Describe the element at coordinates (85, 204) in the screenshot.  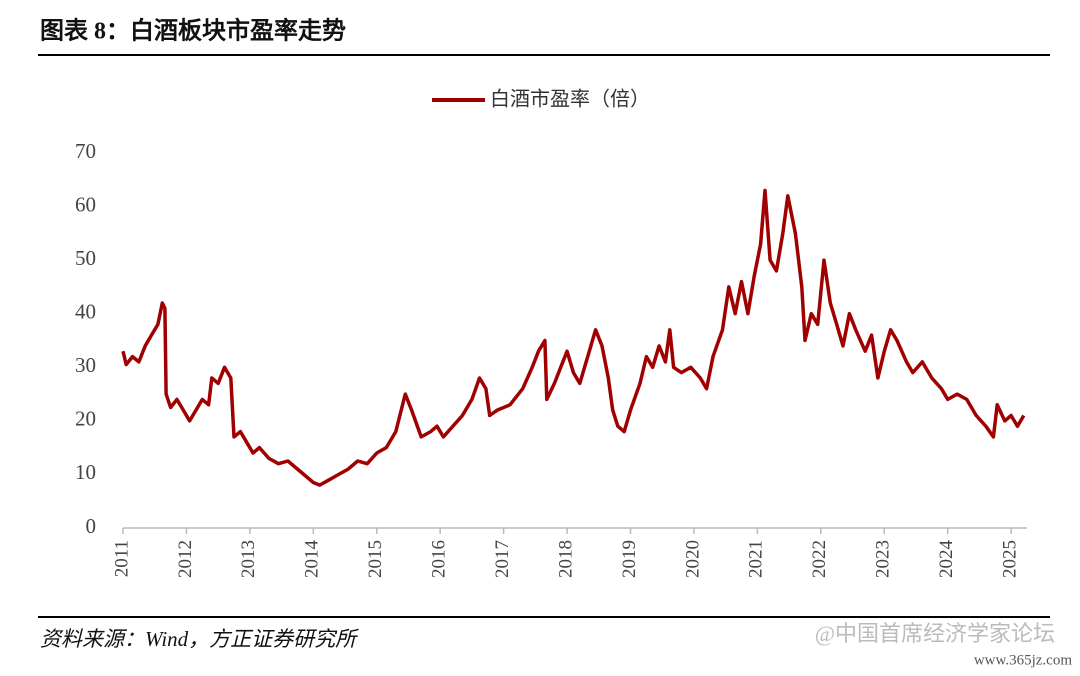
I see `y-tick-label: 60` at that location.